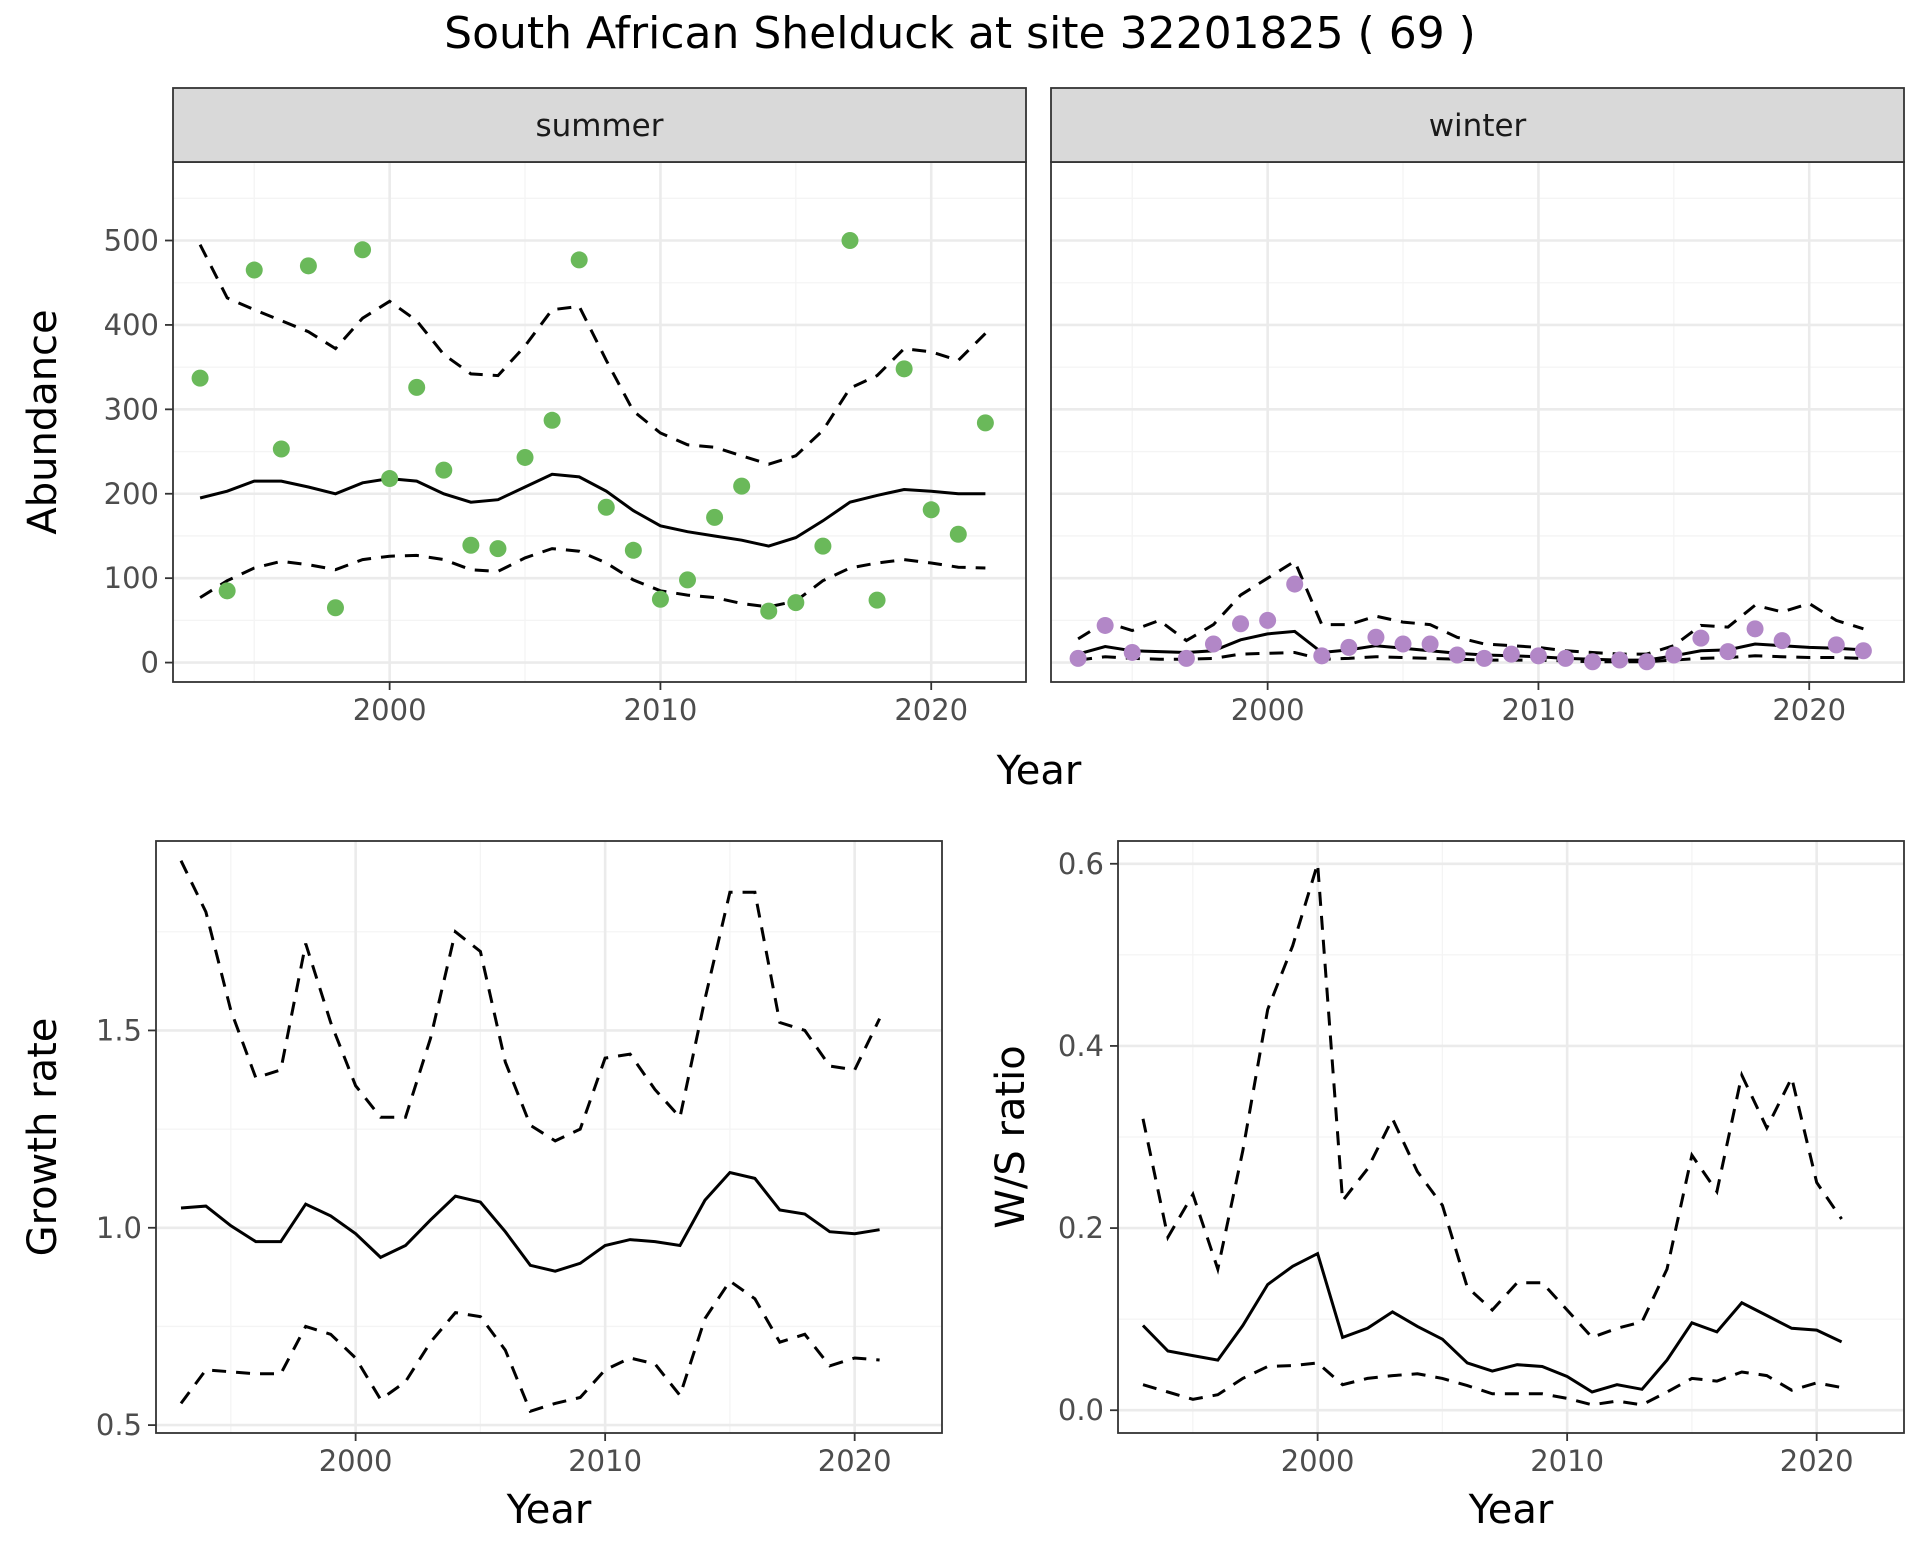 This screenshot has width=1920, height=1560. What do you see at coordinates (131, 494) in the screenshot?
I see `y-tick-label: 200` at bounding box center [131, 494].